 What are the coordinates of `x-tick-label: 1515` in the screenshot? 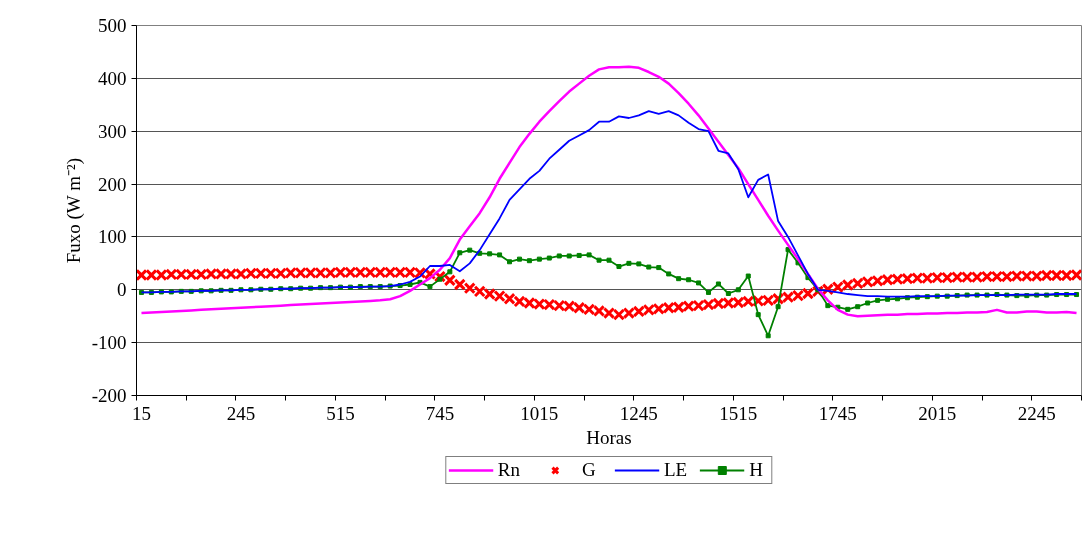 It's located at (738, 413).